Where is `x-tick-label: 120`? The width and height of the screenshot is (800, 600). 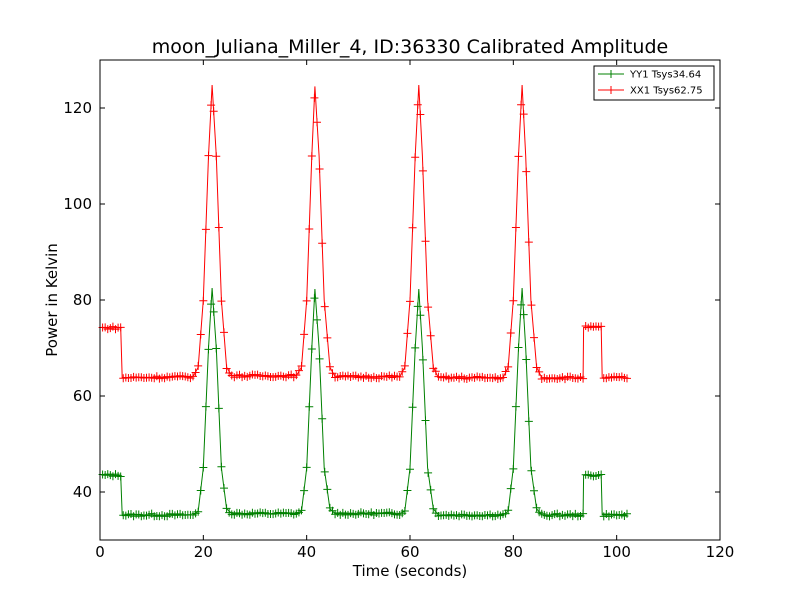
x-tick-label: 120 is located at coordinates (720, 552).